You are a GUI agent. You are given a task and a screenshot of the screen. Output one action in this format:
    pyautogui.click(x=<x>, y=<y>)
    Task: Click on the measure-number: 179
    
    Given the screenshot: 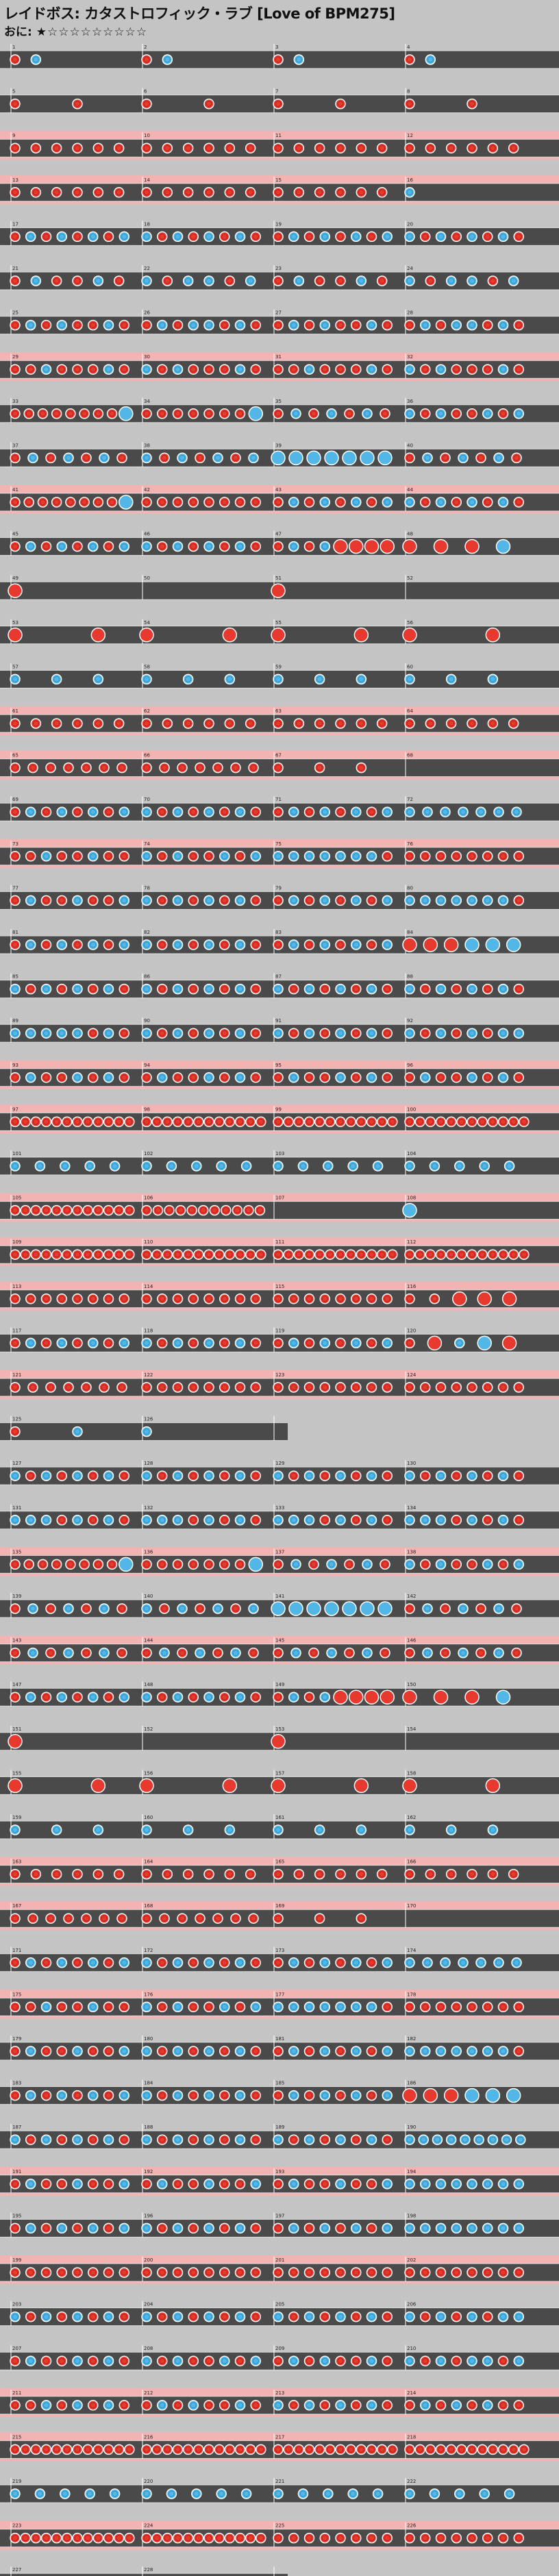 What is the action you would take?
    pyautogui.click(x=16, y=2039)
    